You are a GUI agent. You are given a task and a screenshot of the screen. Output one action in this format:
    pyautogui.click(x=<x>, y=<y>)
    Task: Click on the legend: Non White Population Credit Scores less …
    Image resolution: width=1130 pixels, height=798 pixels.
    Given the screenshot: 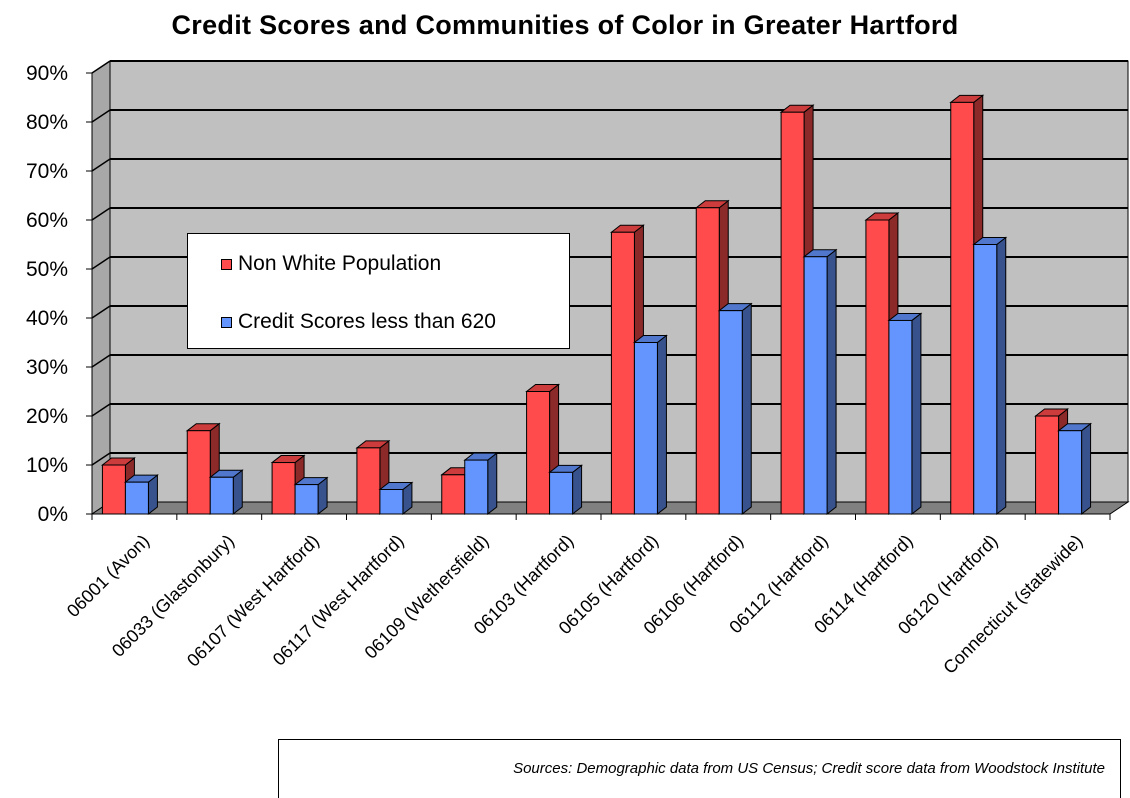 What is the action you would take?
    pyautogui.click(x=378, y=291)
    